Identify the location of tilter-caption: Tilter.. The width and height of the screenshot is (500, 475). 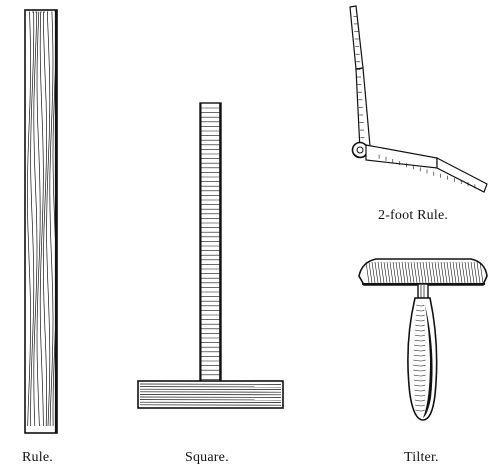
(421, 457).